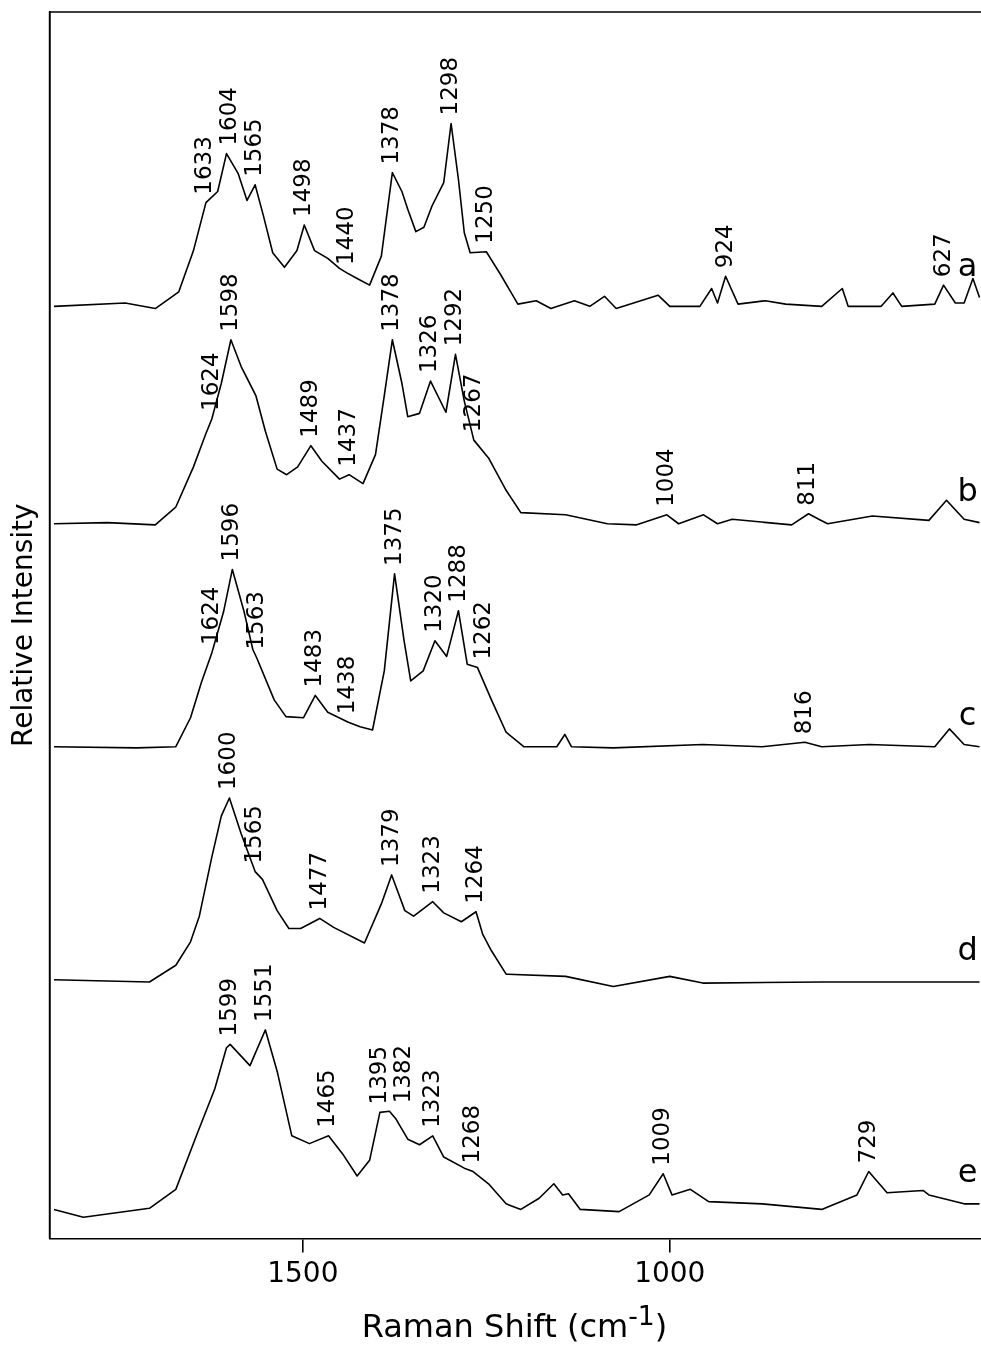 The image size is (981, 1354). What do you see at coordinates (723, 246) in the screenshot?
I see `annotation: 924` at bounding box center [723, 246].